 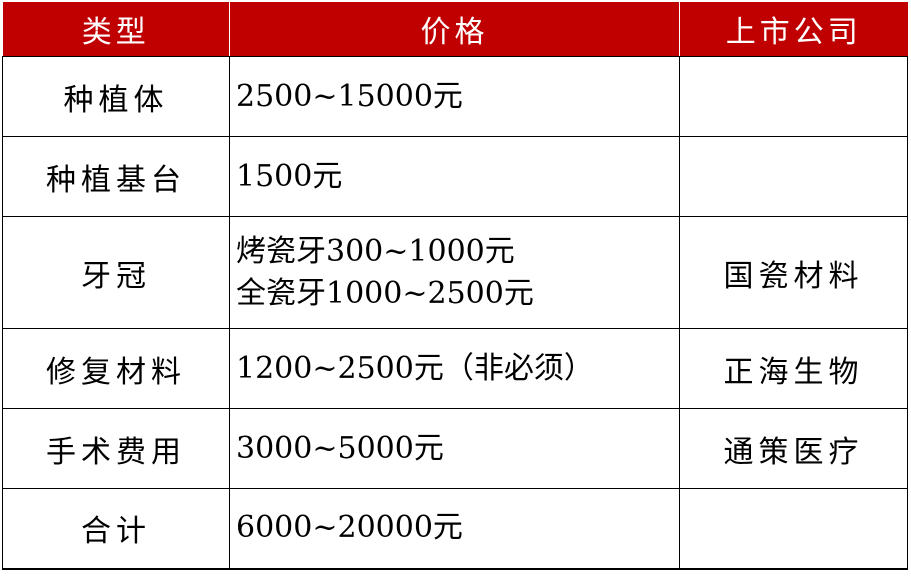 What do you see at coordinates (385, 293) in the screenshot?
I see `price-line: 全瓷牙1000~2500元` at bounding box center [385, 293].